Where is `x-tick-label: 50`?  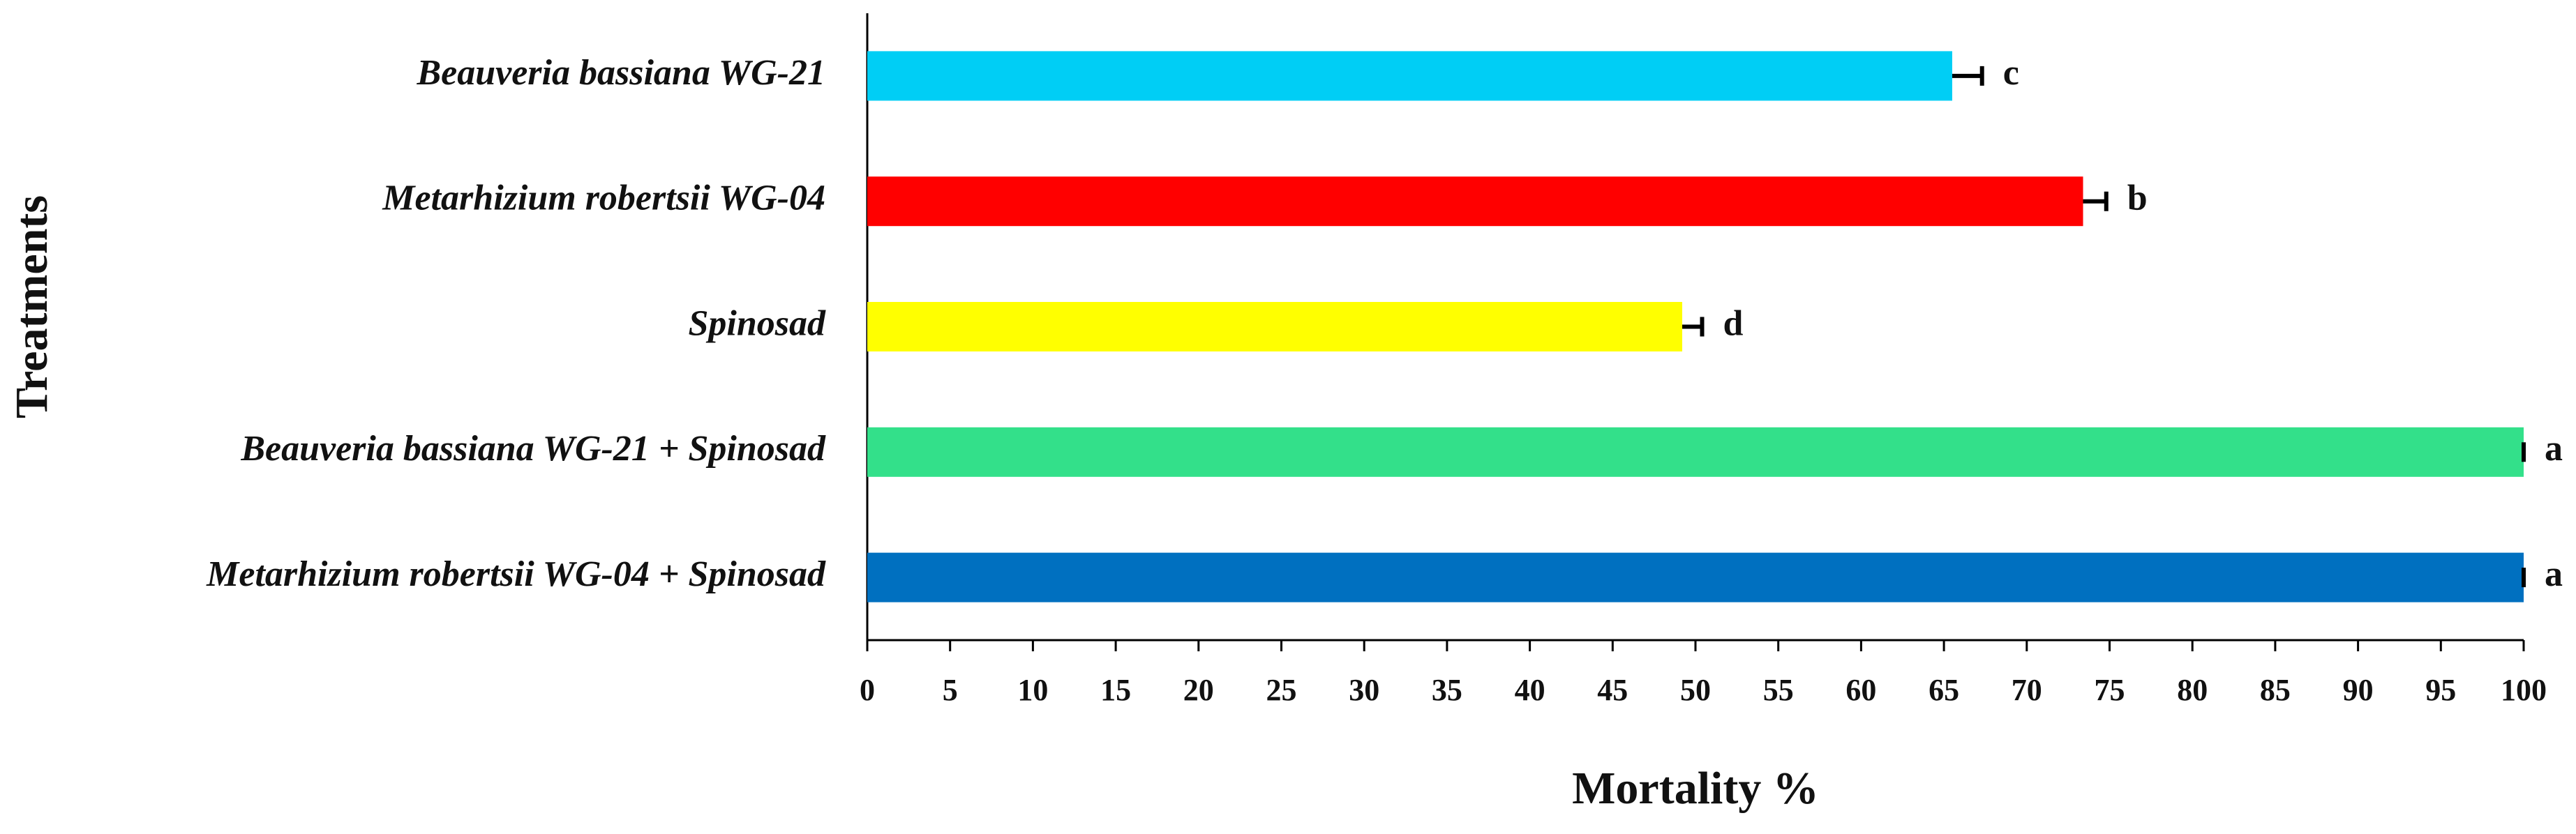 x-tick-label: 50 is located at coordinates (1695, 690).